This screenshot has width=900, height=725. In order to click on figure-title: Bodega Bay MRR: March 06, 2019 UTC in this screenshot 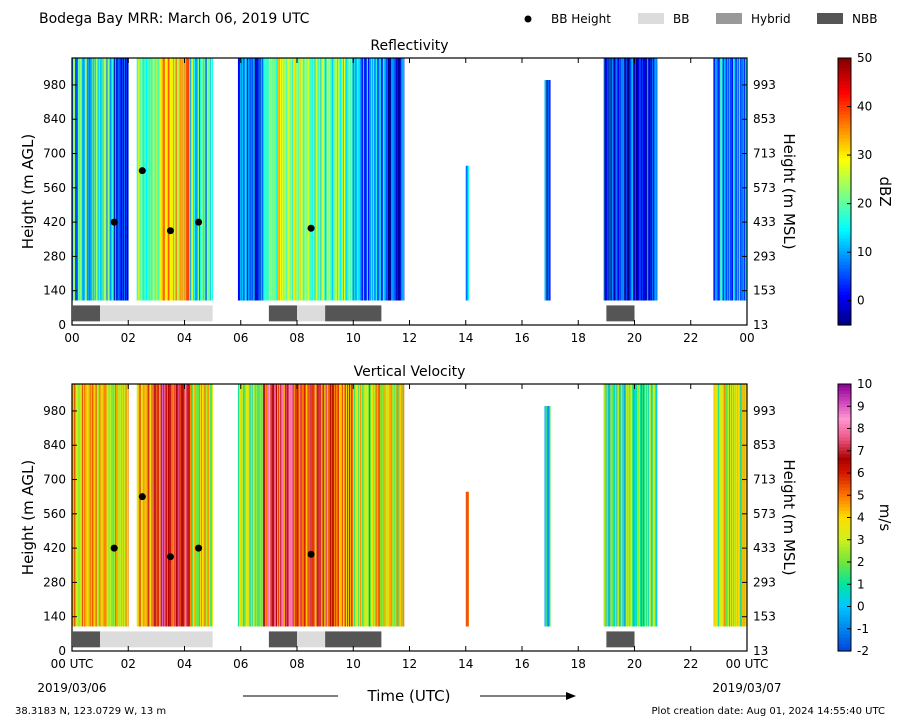, I will do `click(174, 19)`.